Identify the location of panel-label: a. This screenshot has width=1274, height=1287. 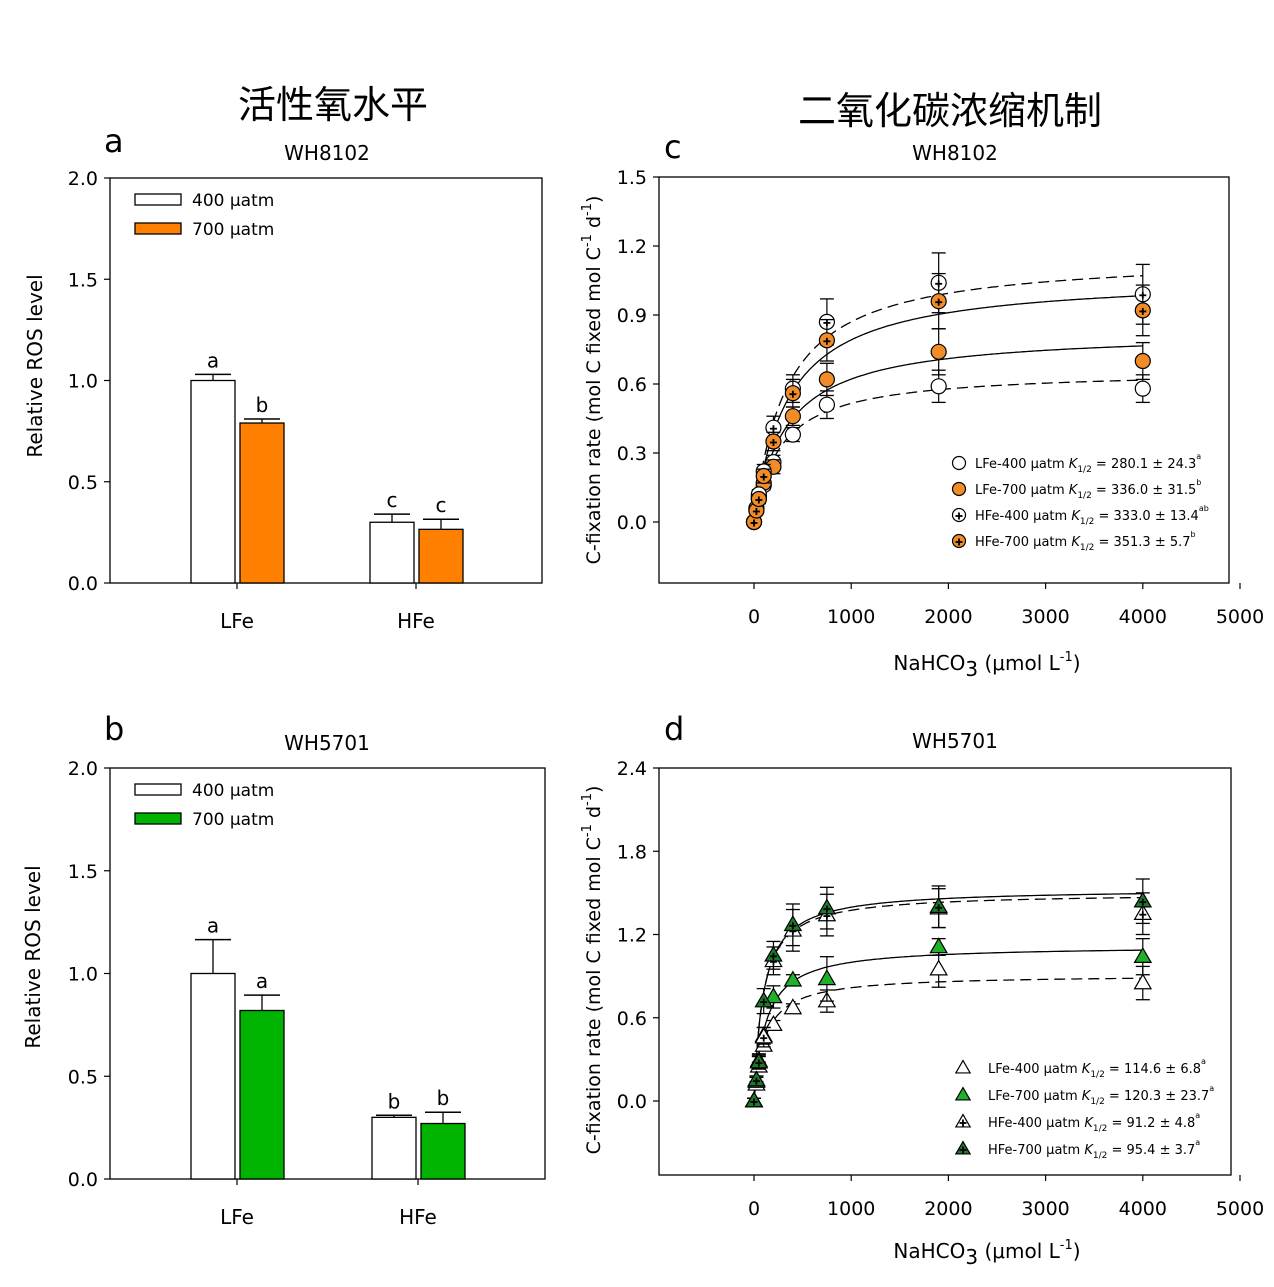
(114, 141).